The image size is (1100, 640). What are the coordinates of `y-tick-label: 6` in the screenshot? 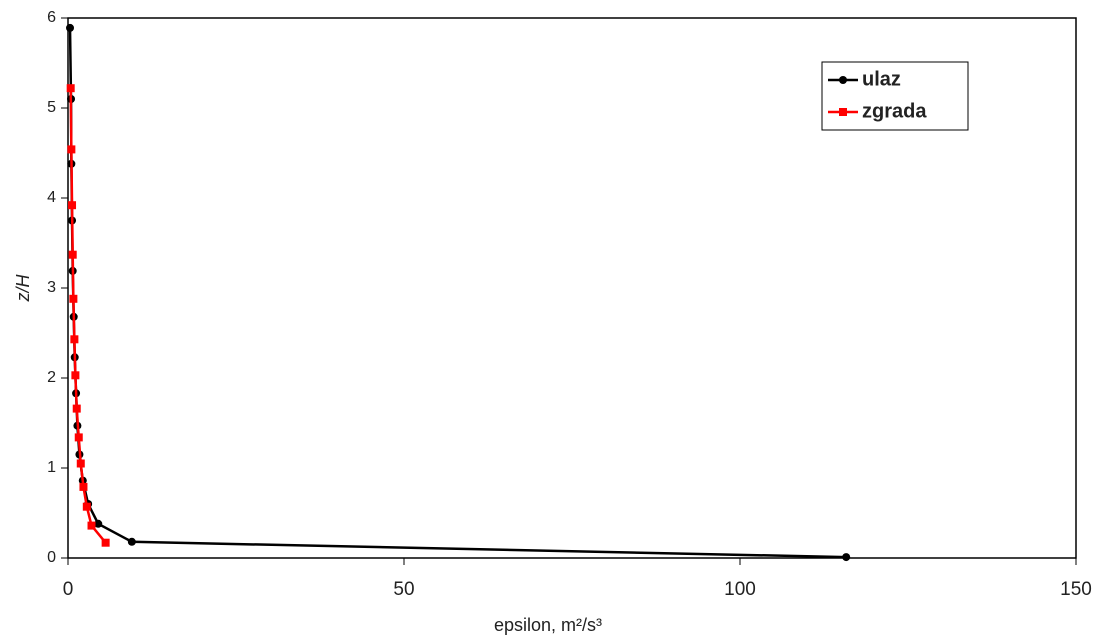 It's located at (51, 17).